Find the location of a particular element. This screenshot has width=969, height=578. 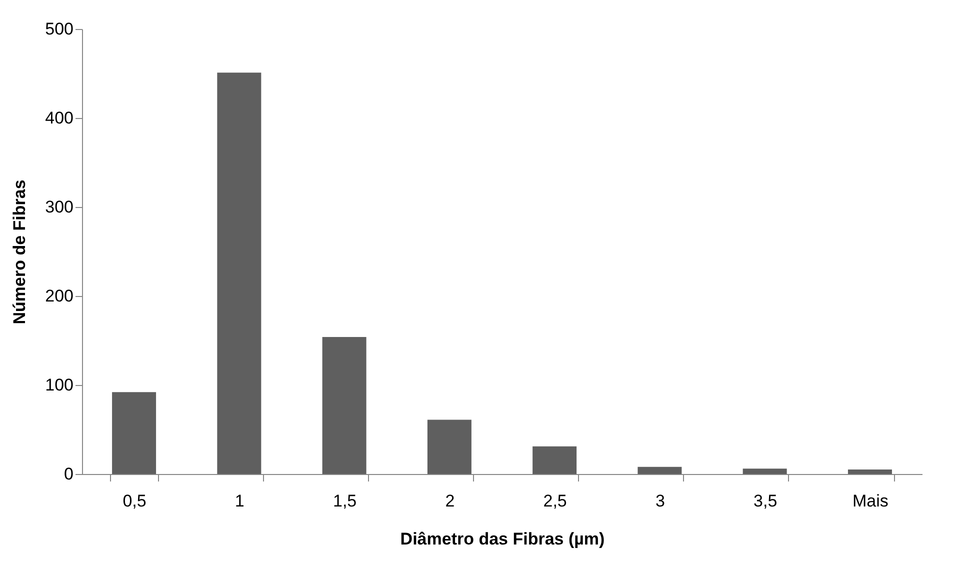

x-tick-label: 3 is located at coordinates (660, 501).